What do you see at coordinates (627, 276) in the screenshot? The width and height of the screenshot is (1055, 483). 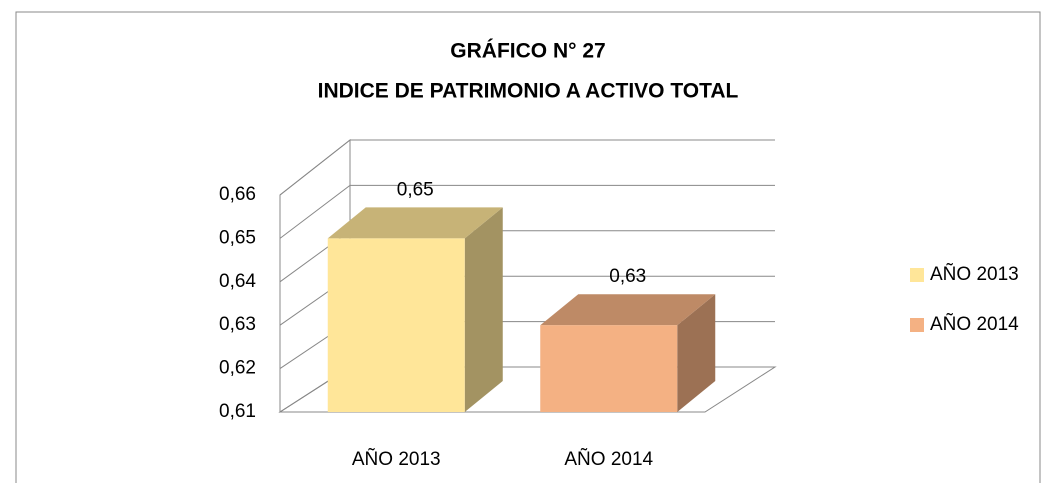 I see `data-label: 0,63` at bounding box center [627, 276].